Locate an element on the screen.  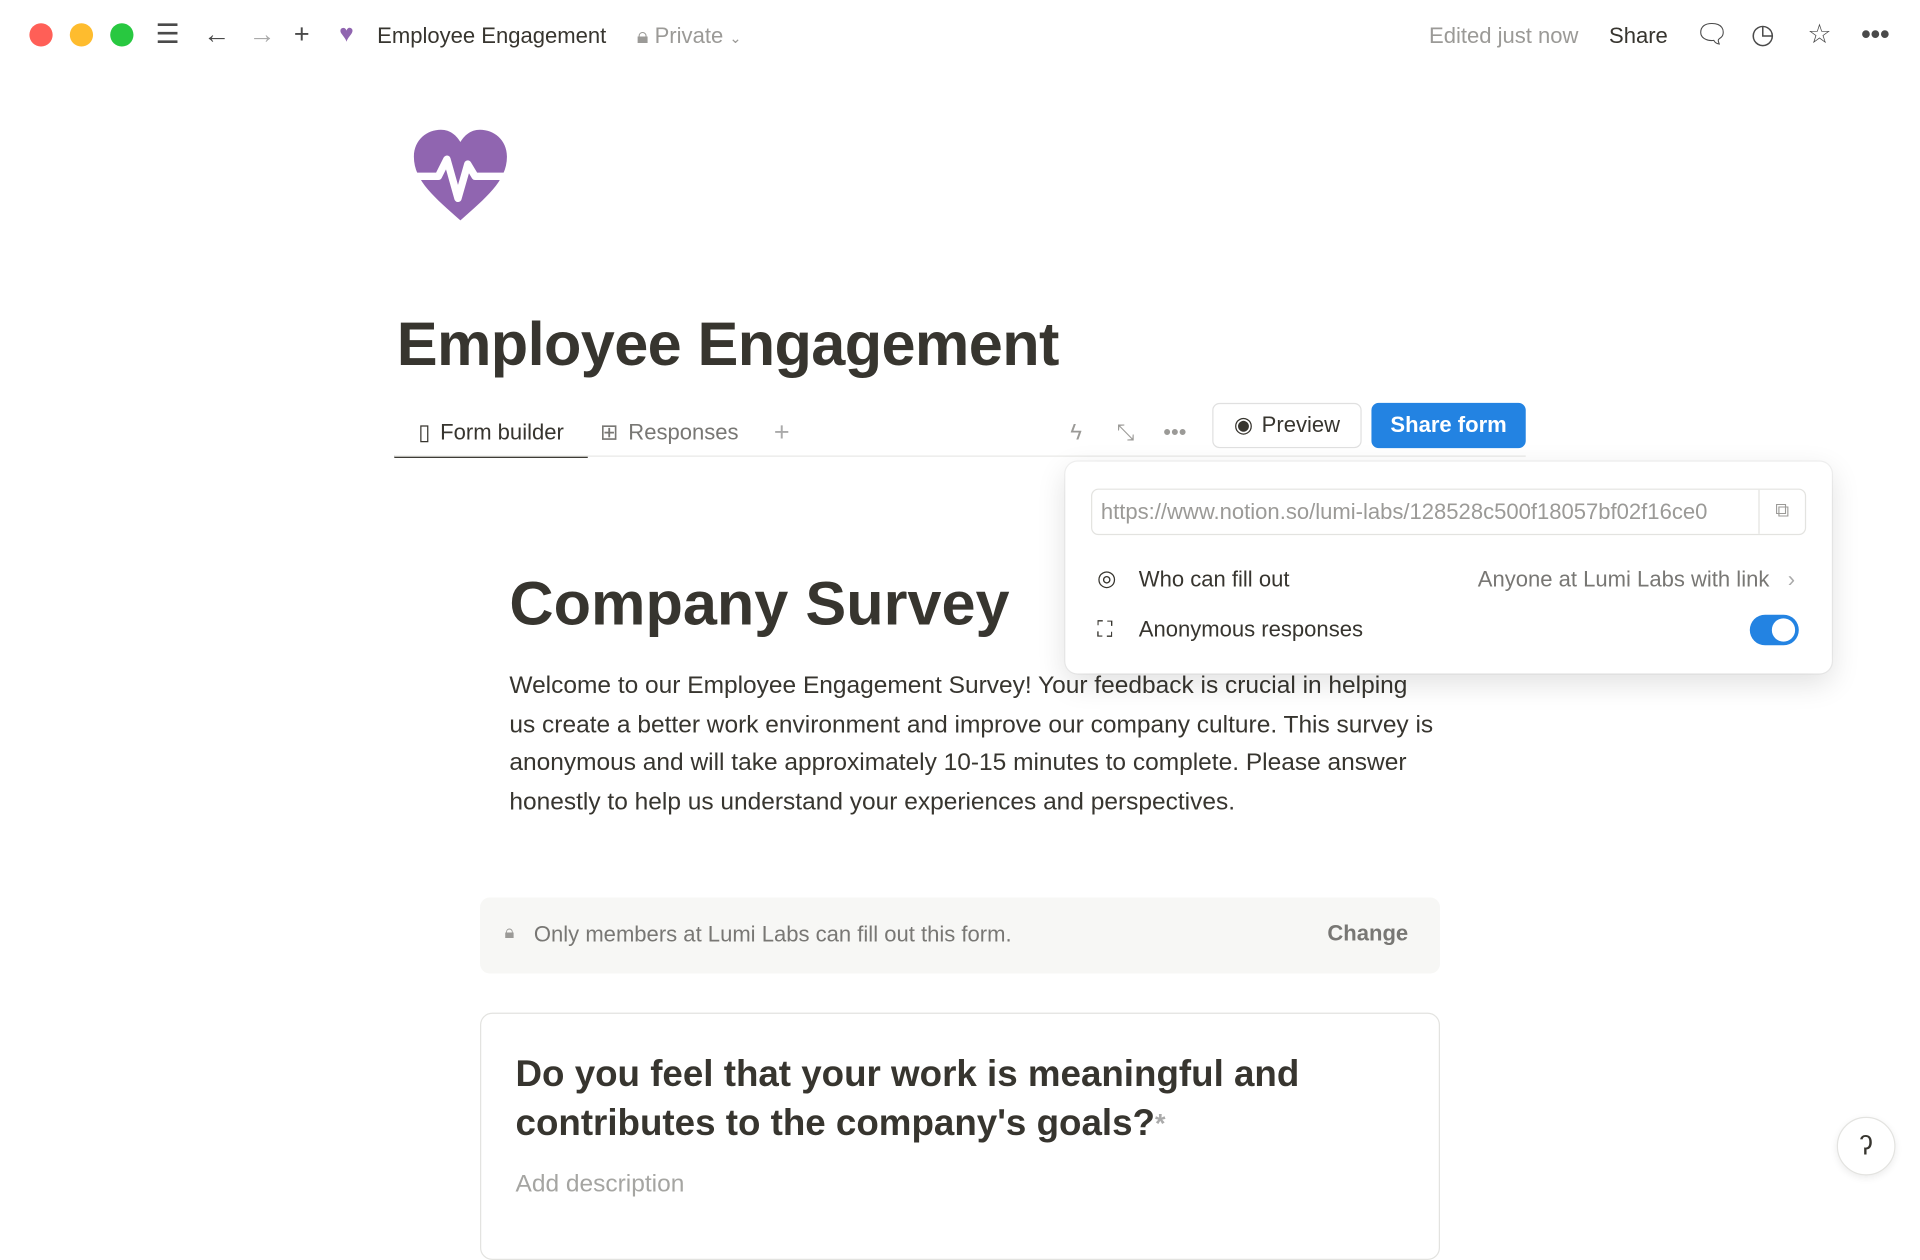
help-button: ʔ is located at coordinates (1866, 1146).